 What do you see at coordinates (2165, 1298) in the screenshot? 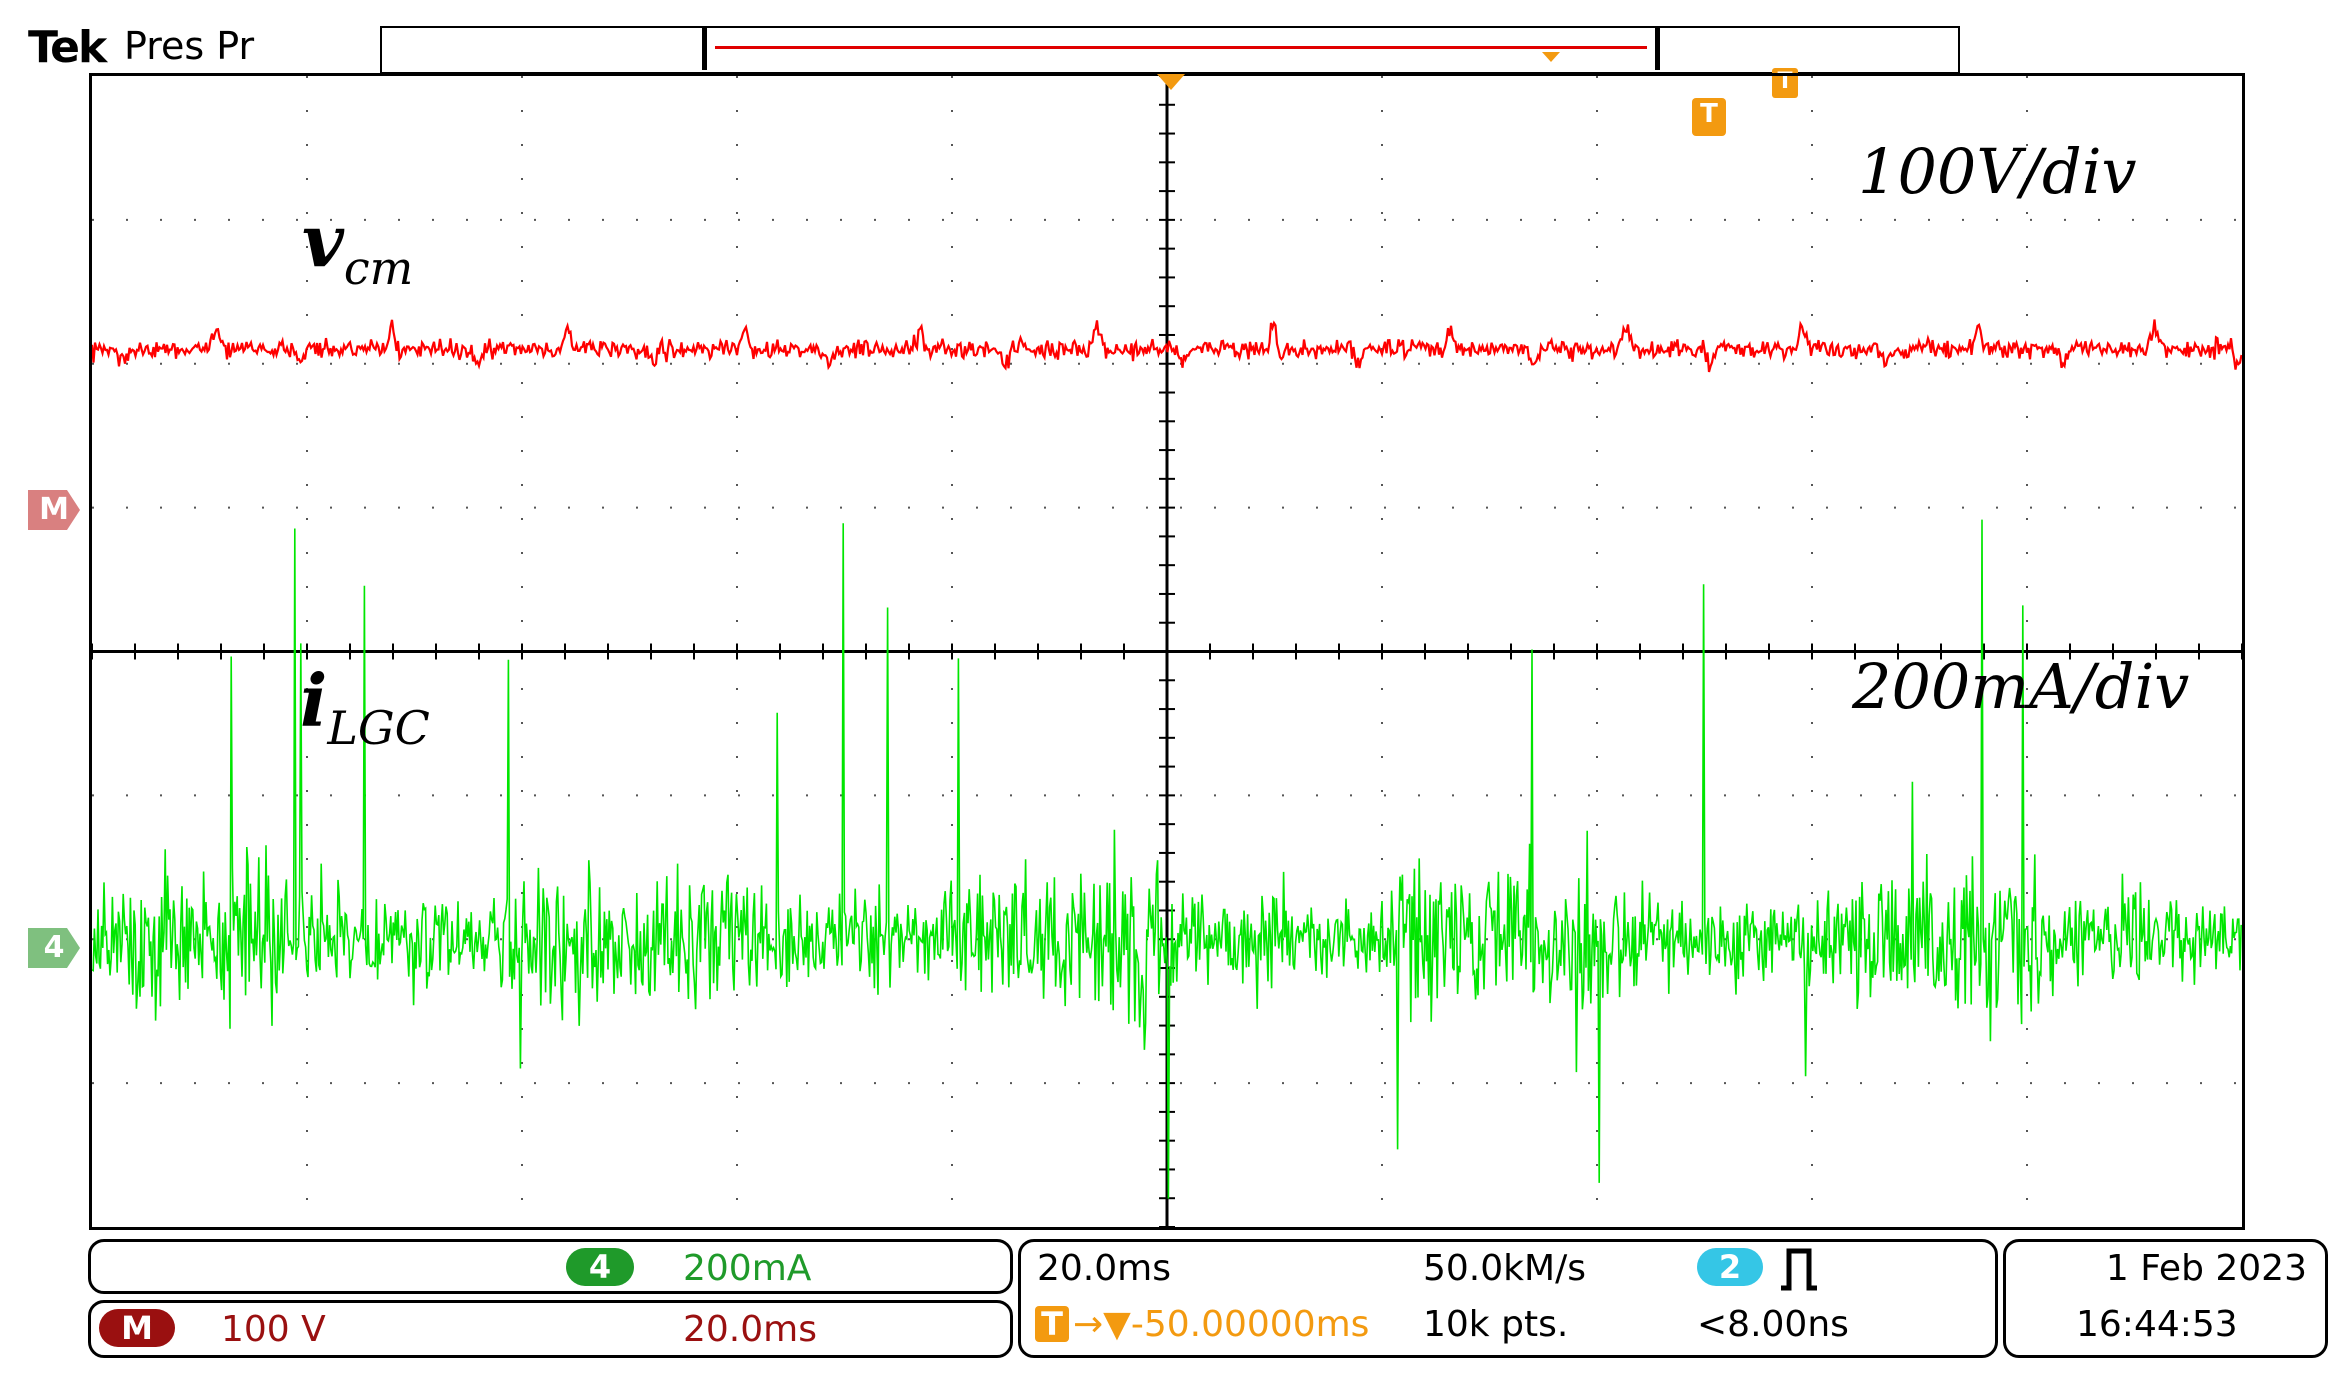
I see `datetime-readout: 1 Feb 2023 16:44:53` at bounding box center [2165, 1298].